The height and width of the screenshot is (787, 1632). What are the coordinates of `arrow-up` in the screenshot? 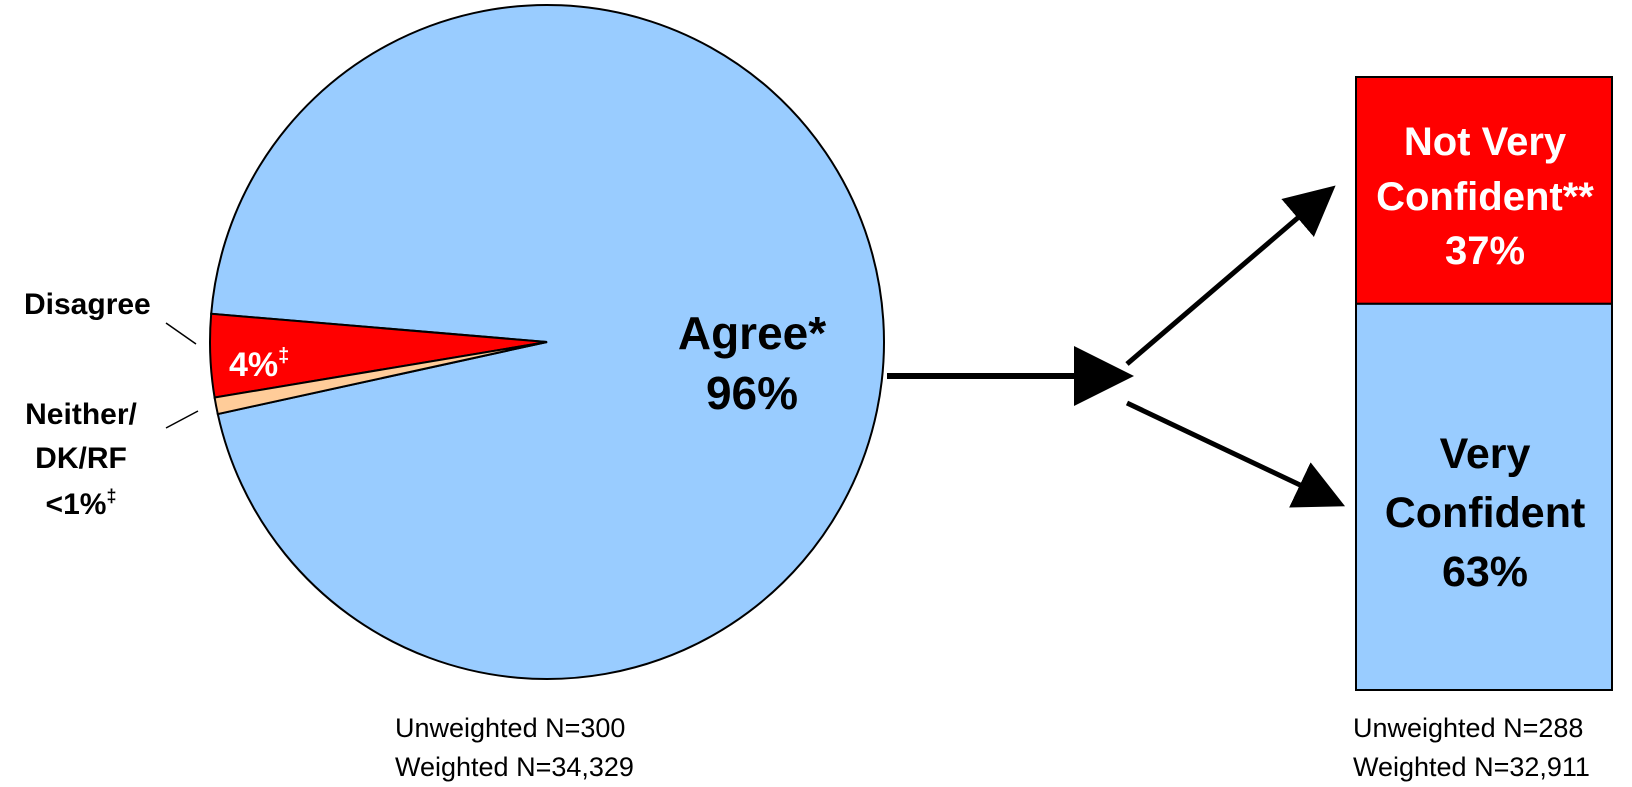 It's located at (1230, 275).